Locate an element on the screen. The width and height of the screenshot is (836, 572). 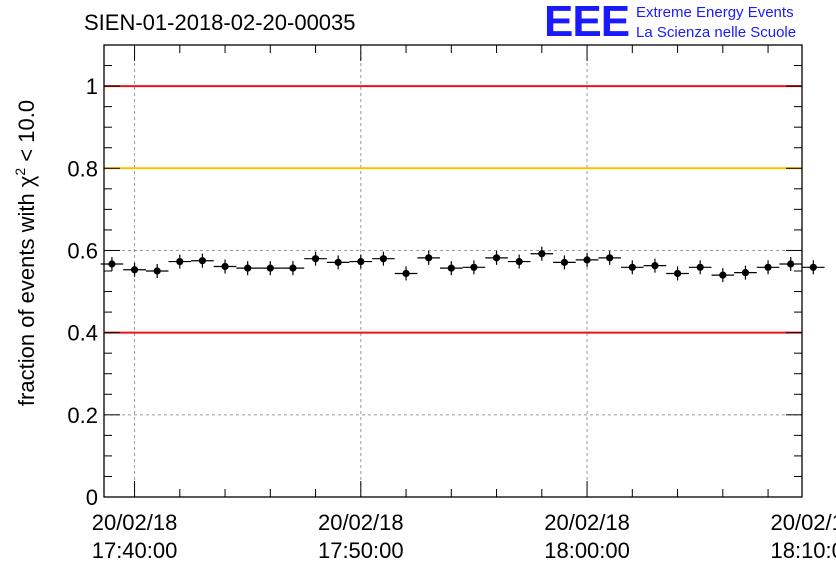
data-points is located at coordinates (462, 264).